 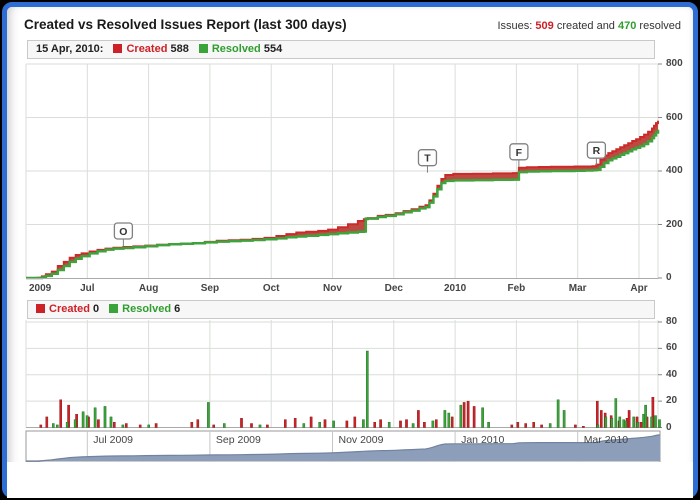 I want to click on navigator-label: Jan 2010, so click(x=483, y=440).